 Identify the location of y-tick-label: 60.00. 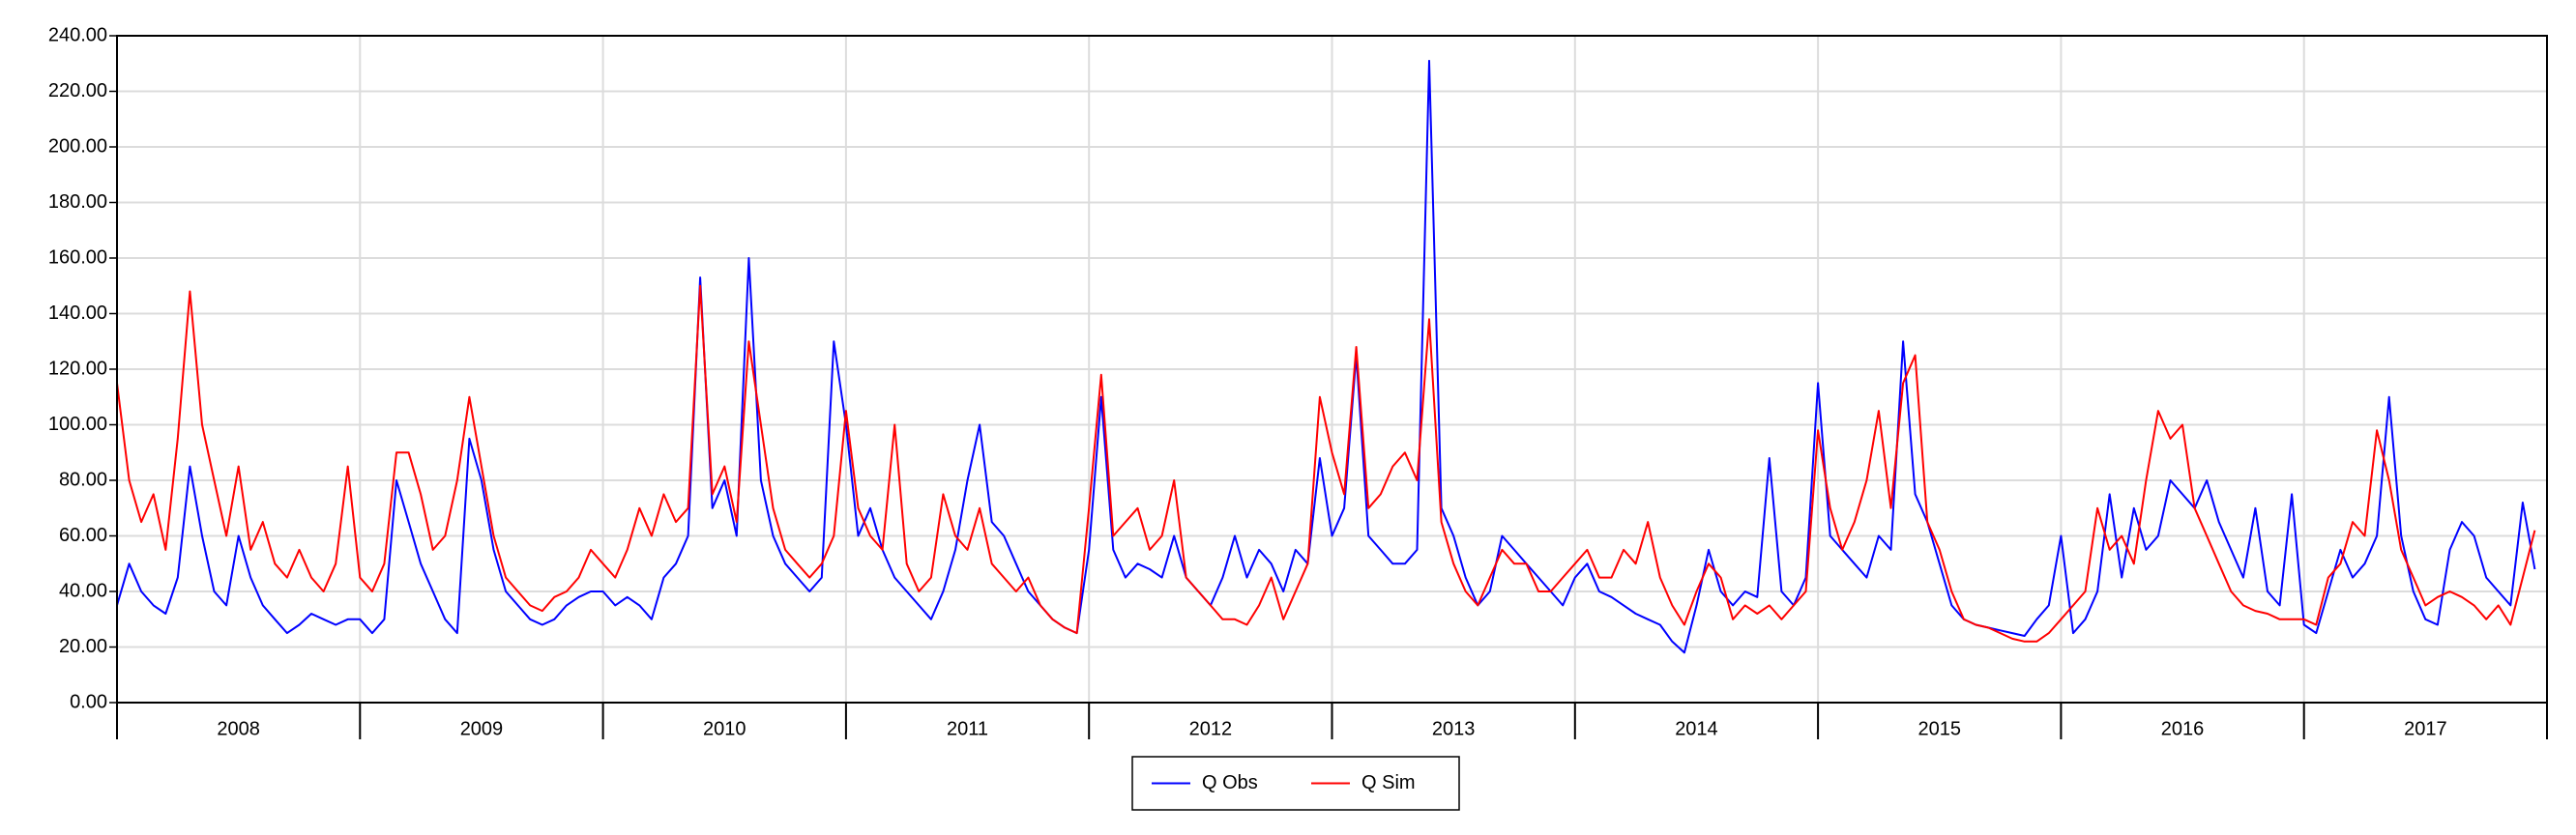
(83, 535).